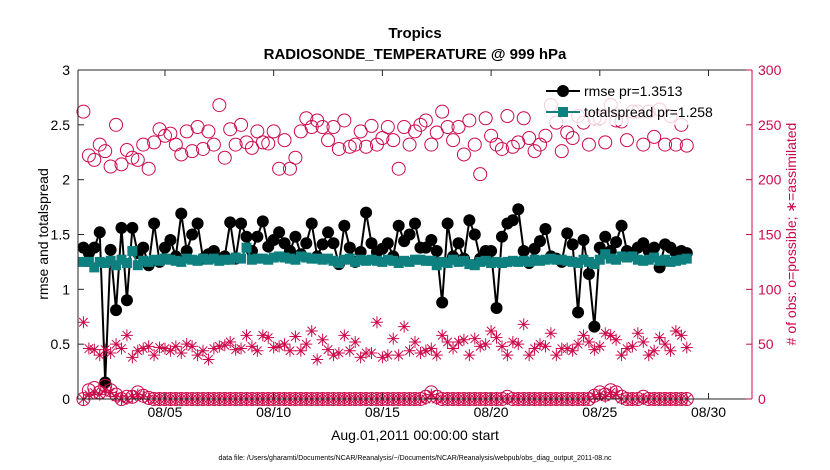 The width and height of the screenshot is (830, 470). What do you see at coordinates (563, 112) in the screenshot?
I see `legend-totalspread-marker` at bounding box center [563, 112].